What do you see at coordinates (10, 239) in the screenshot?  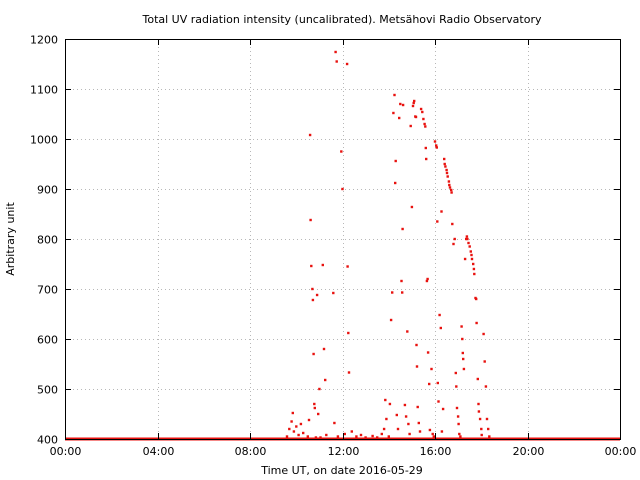 I see `y-axis-label: Arbitrary unit` at bounding box center [10, 239].